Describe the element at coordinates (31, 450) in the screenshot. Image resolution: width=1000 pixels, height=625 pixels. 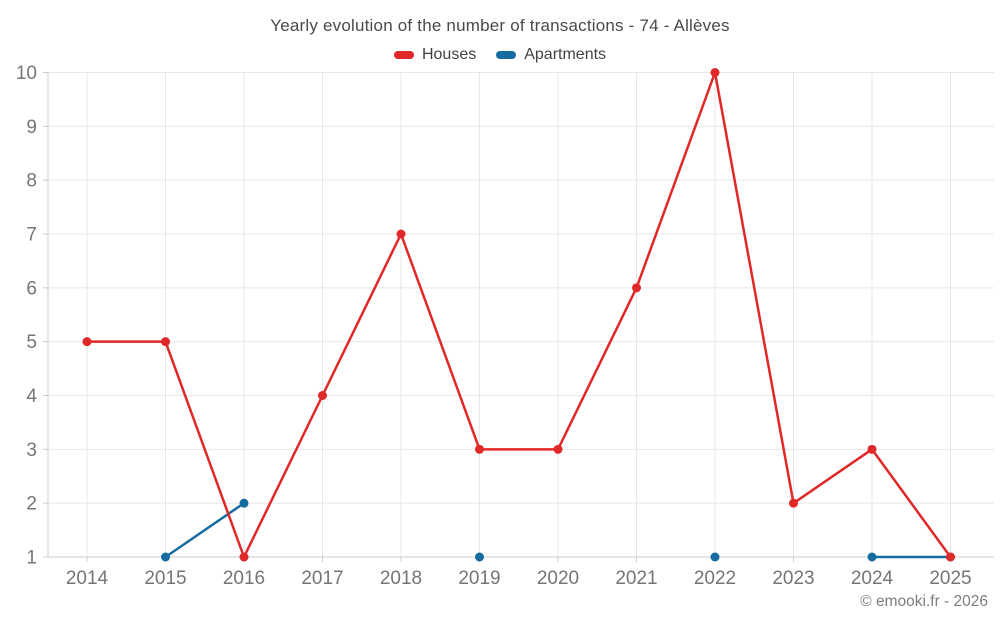
I see `y-tick-label: 3` at that location.